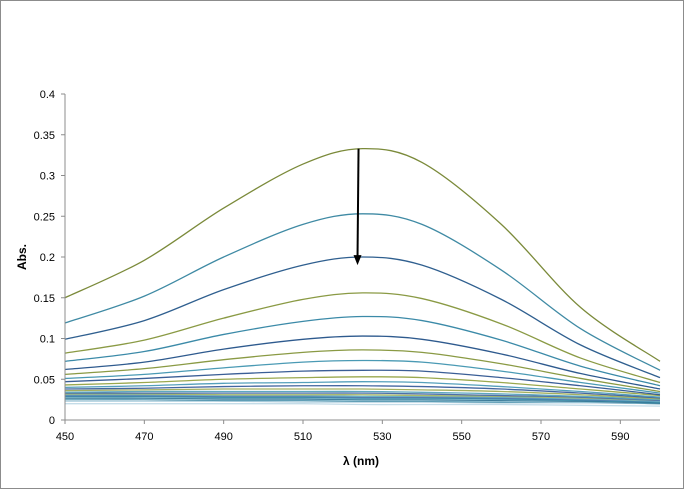  Describe the element at coordinates (44, 217) in the screenshot. I see `y-tick-label: 0.25` at that location.